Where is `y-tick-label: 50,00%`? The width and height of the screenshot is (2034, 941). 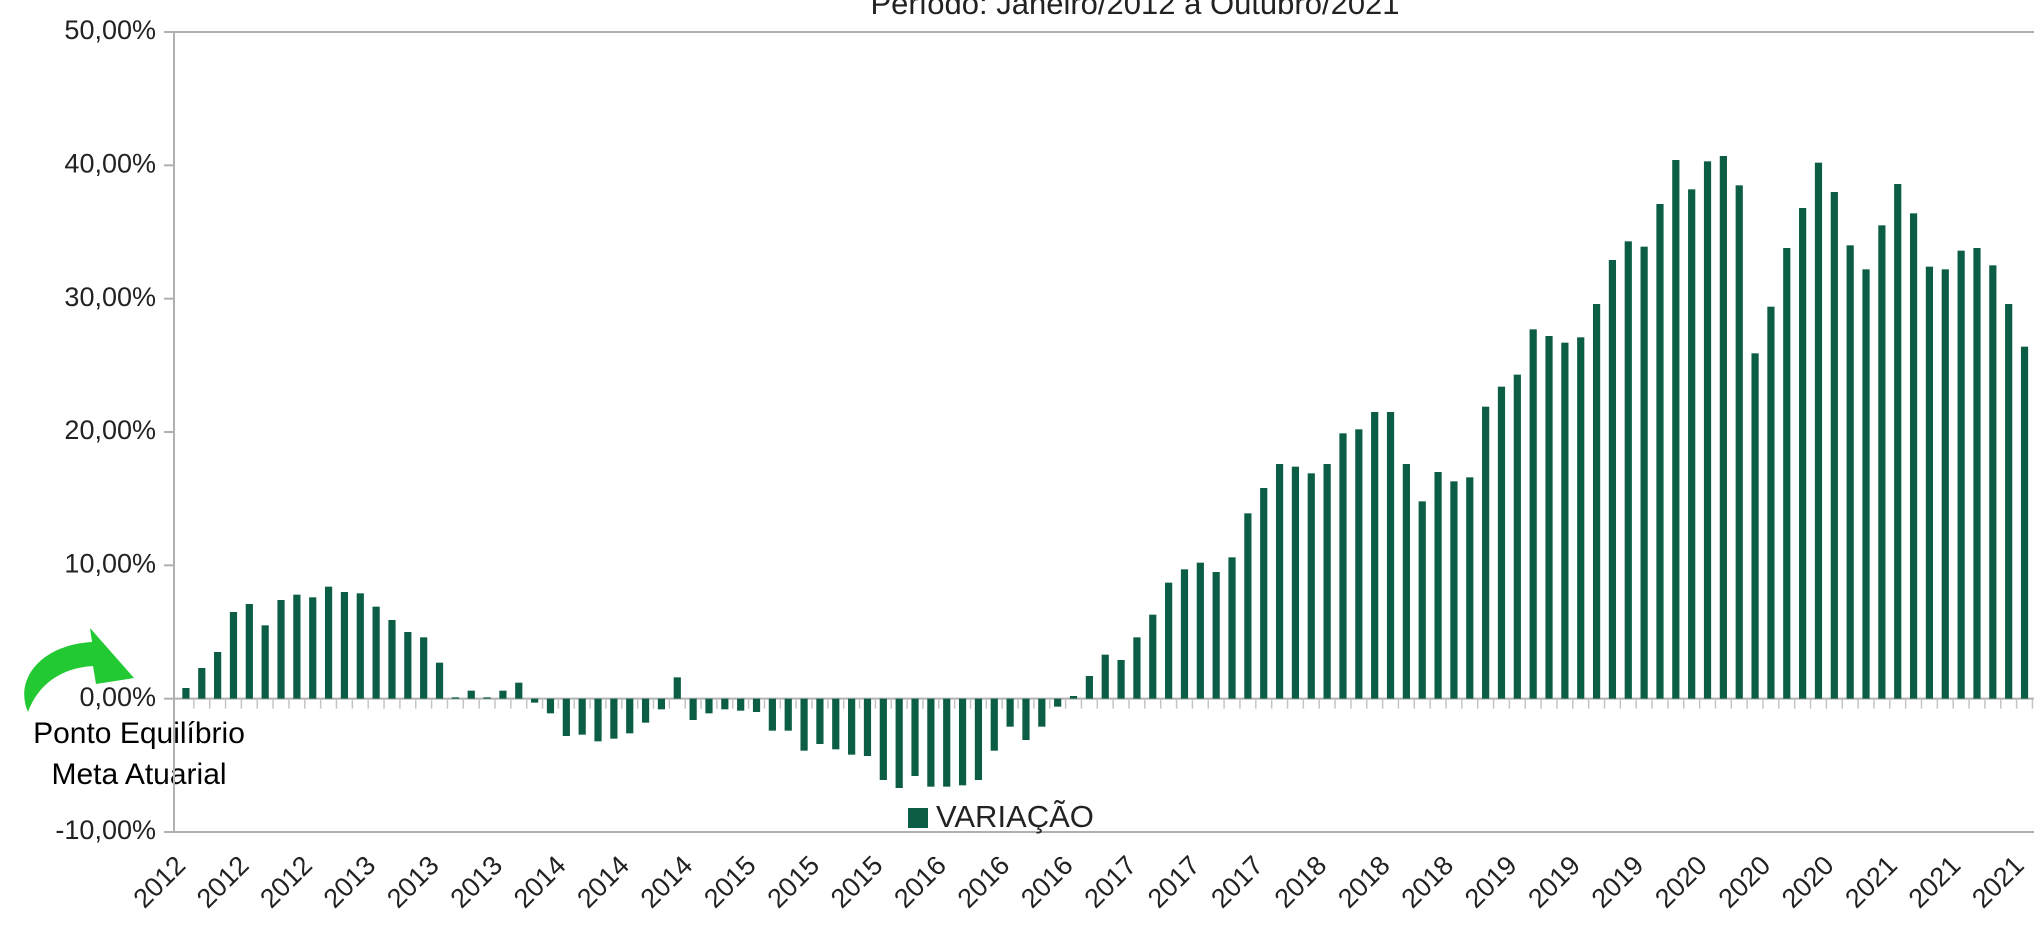 y-tick-label: 50,00% is located at coordinates (110, 30).